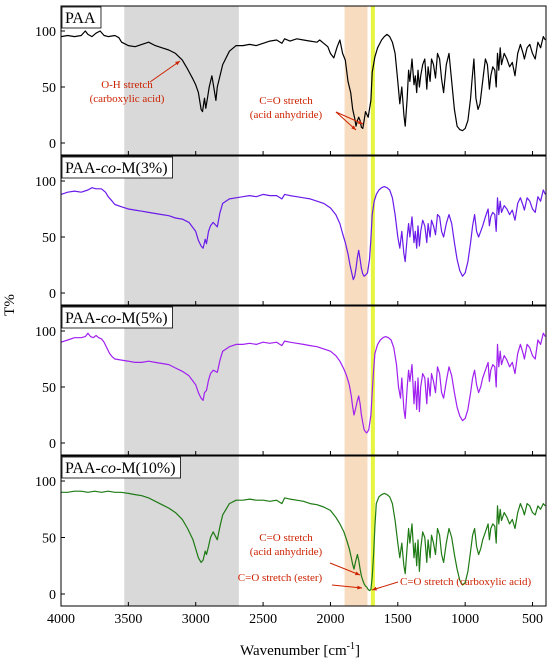 Image resolution: width=550 pixels, height=670 pixels. I want to click on annotation-oh-stretch: O-H stretch (carboxylic acid), so click(127, 92).